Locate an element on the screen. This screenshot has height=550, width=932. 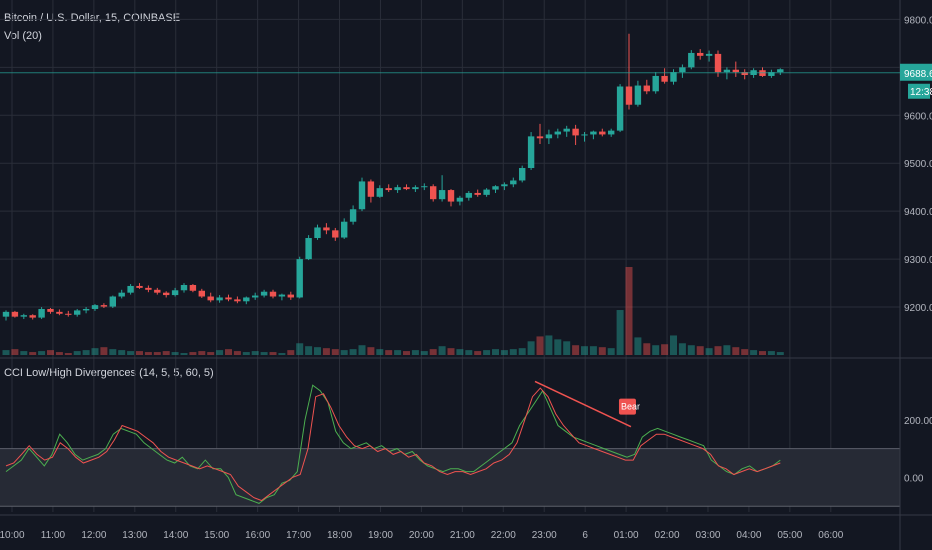
time-tick-label: 05:00 is located at coordinates (789, 535).